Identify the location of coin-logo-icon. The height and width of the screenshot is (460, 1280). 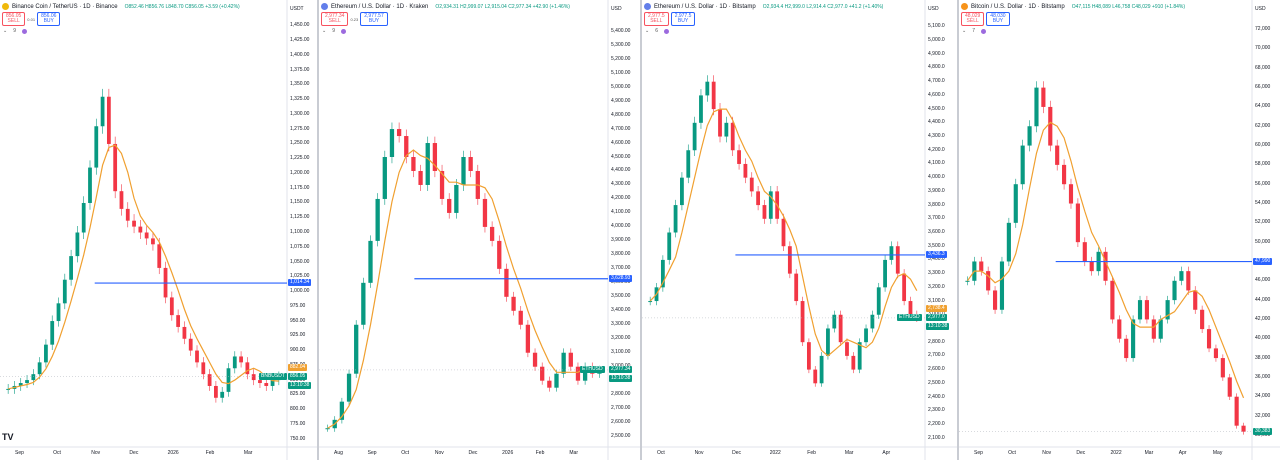
(5, 6).